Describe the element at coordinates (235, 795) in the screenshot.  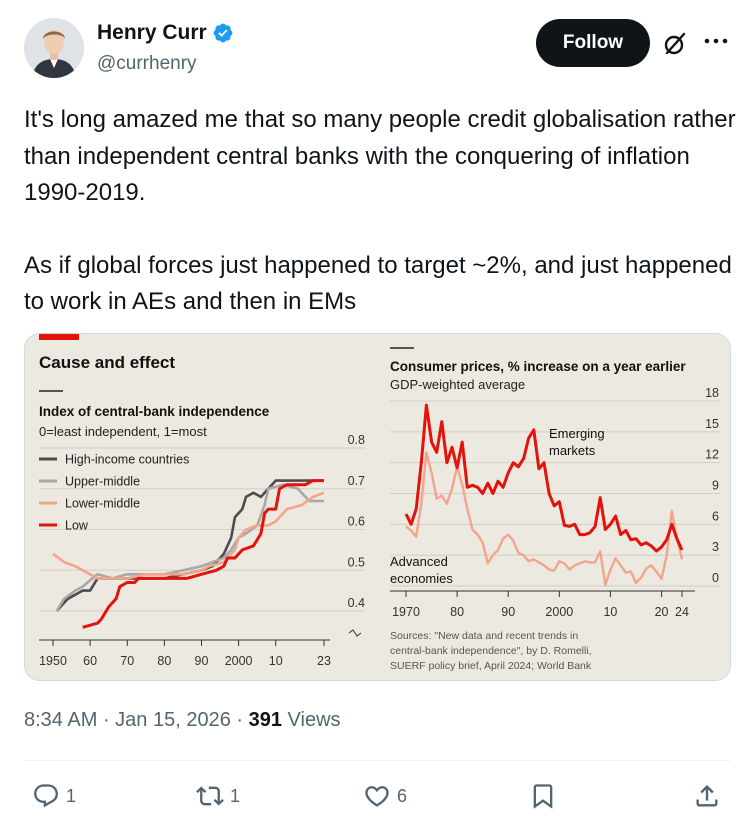
I see `repost-count: 1` at that location.